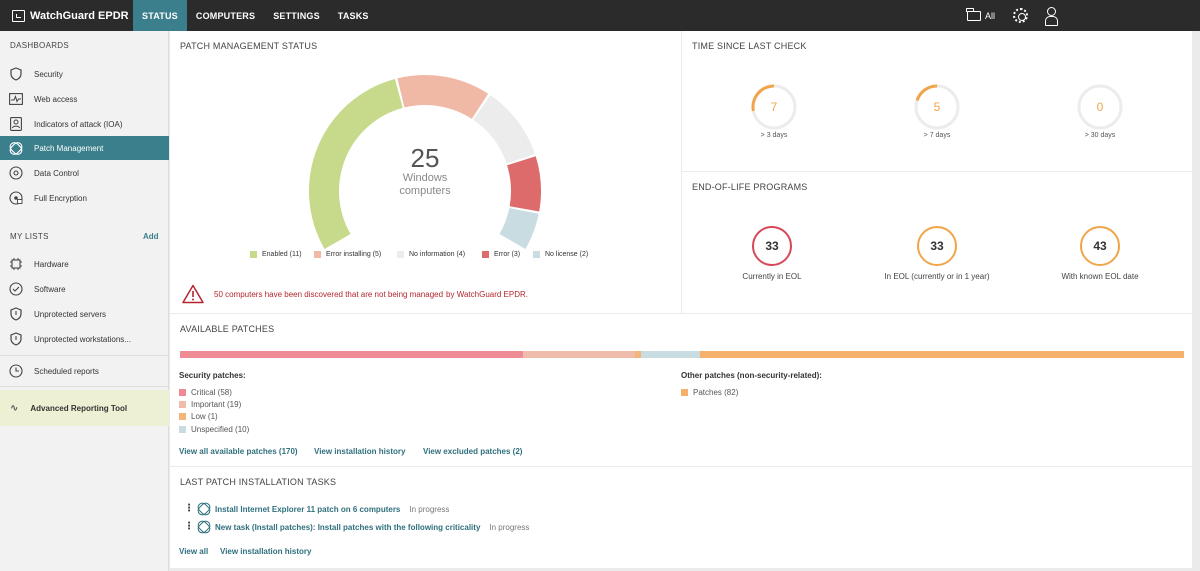  I want to click on sidebar-item-ioa: Indicators of attack (IOA), so click(84, 124).